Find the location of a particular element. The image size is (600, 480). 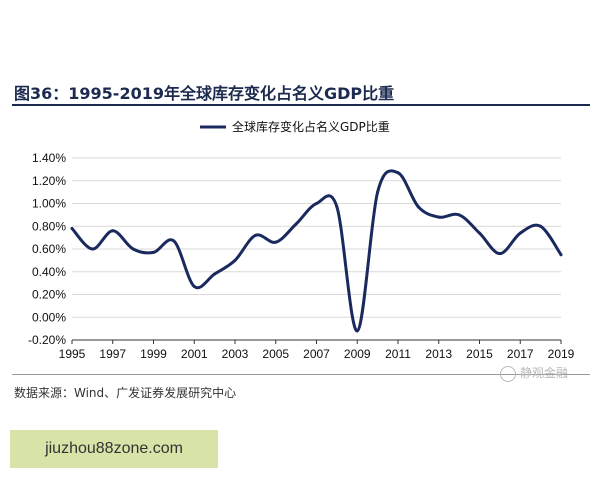

site-banner: jiuzhou88zone.com is located at coordinates (114, 449).